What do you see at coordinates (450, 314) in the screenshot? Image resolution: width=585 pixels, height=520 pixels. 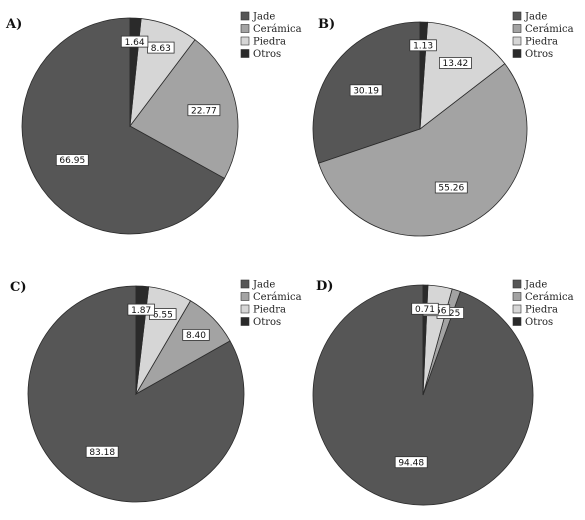 I see `data-label: 1.25` at bounding box center [450, 314].